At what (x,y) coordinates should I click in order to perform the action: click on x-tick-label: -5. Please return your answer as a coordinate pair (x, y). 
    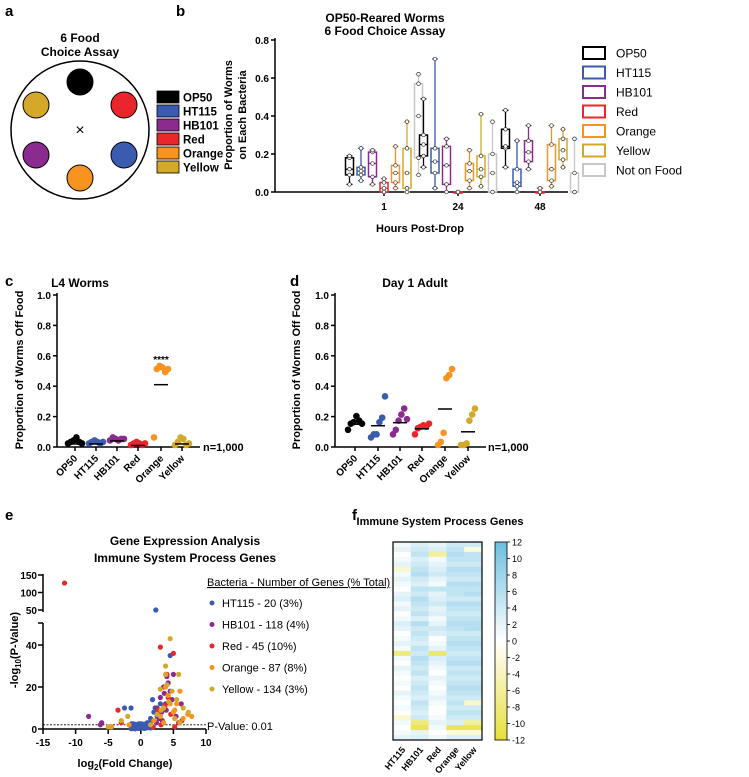
    Looking at the image, I should click on (108, 743).